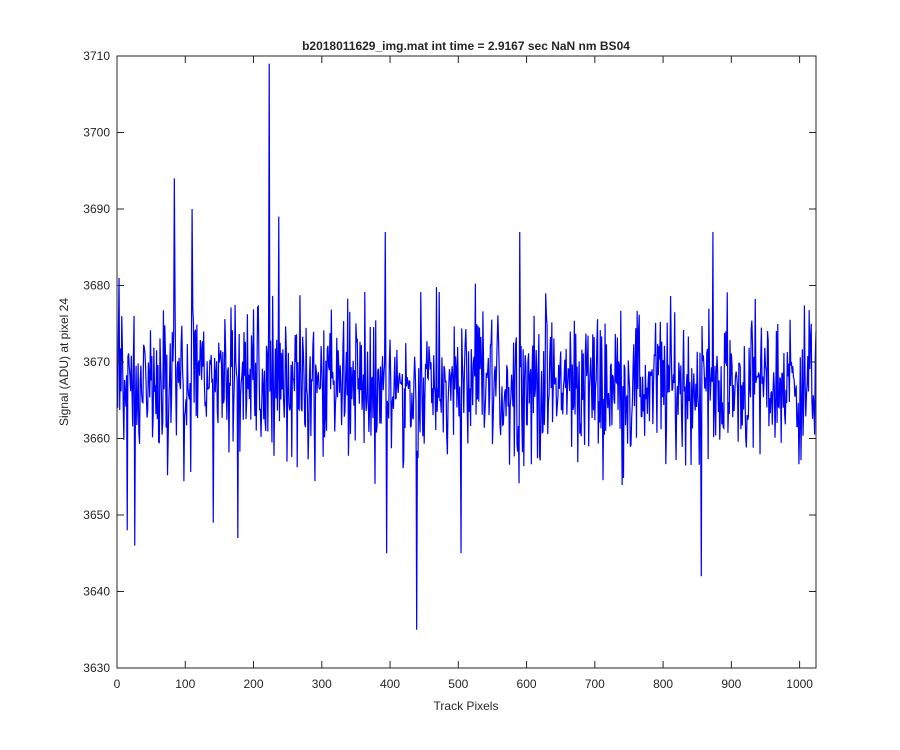 The image size is (900, 750). I want to click on y-tick-label: 3650, so click(96, 515).